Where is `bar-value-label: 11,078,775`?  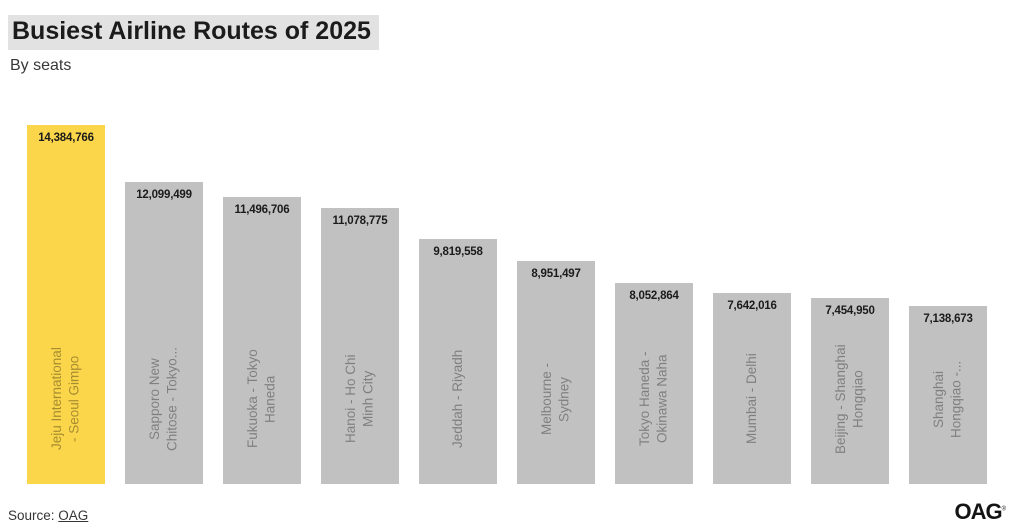
bar-value-label: 11,078,775 is located at coordinates (360, 221).